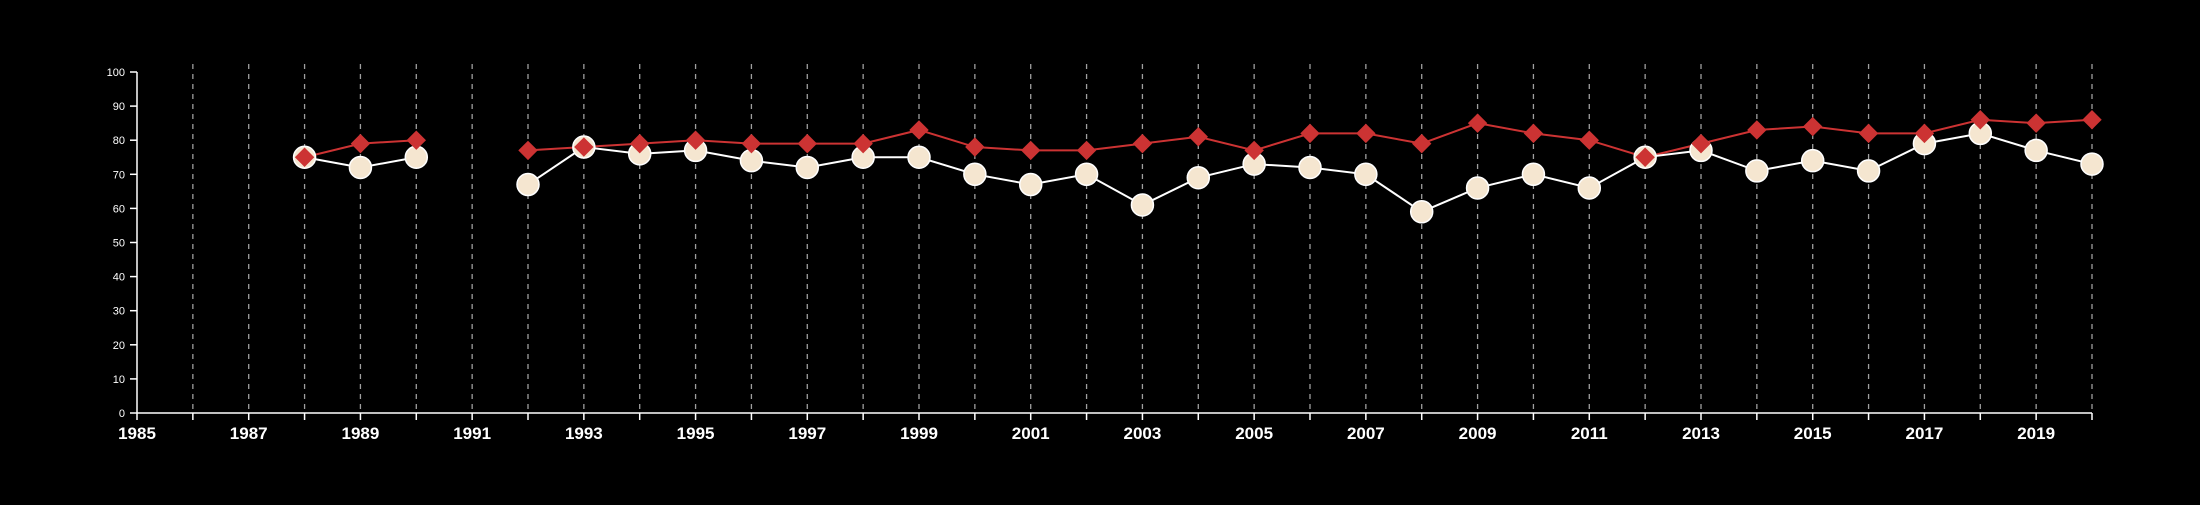  I want to click on x-tick-label: 2005, so click(1254, 433).